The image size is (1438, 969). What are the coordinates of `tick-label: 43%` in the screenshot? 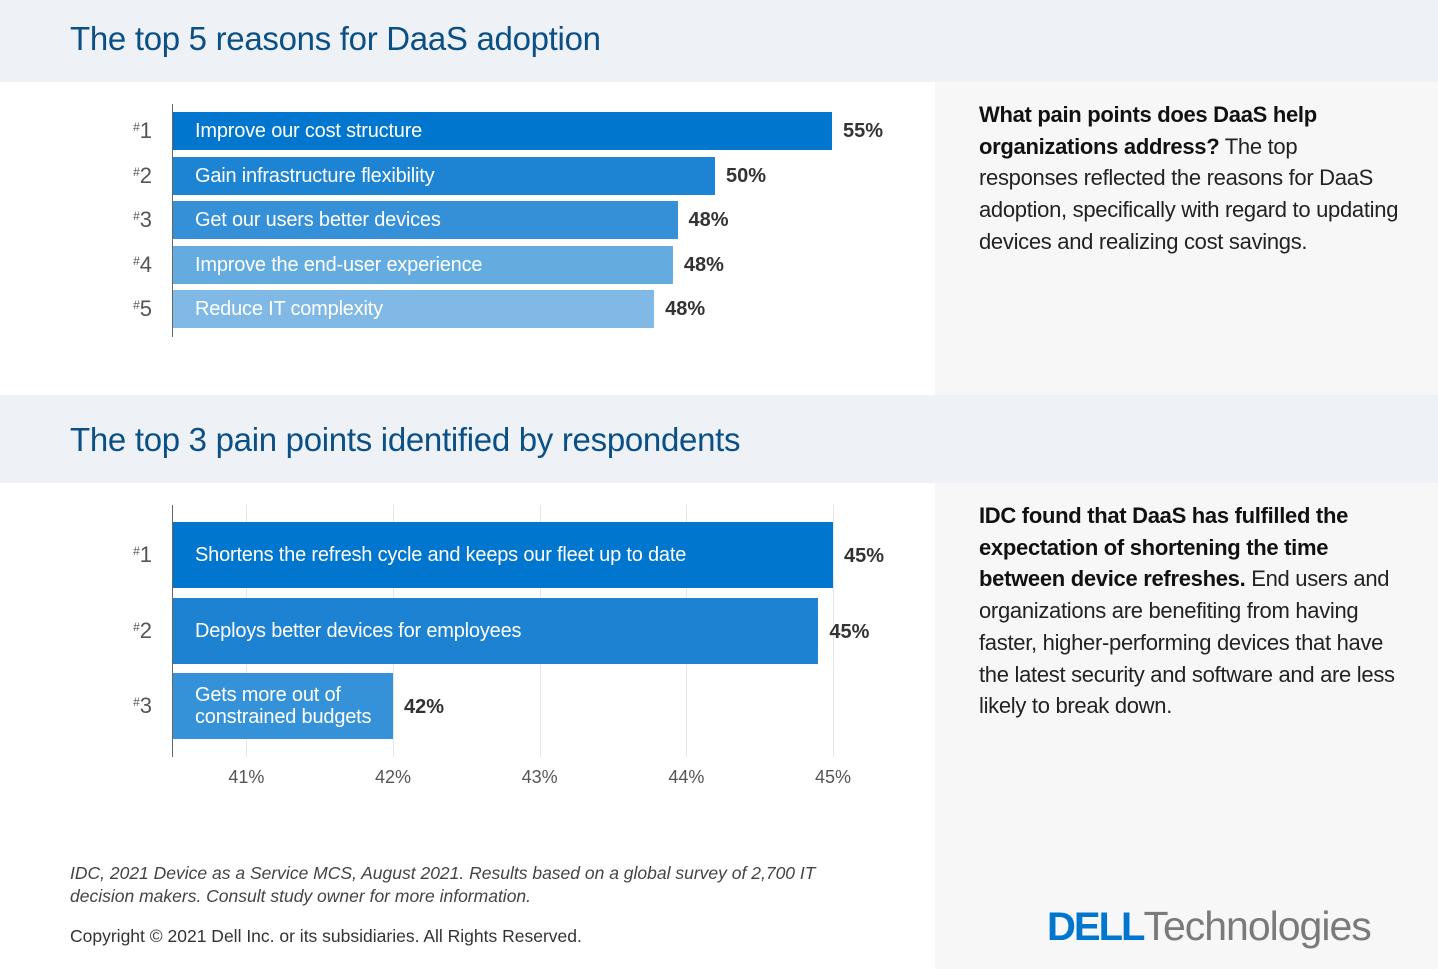 It's located at (539, 777).